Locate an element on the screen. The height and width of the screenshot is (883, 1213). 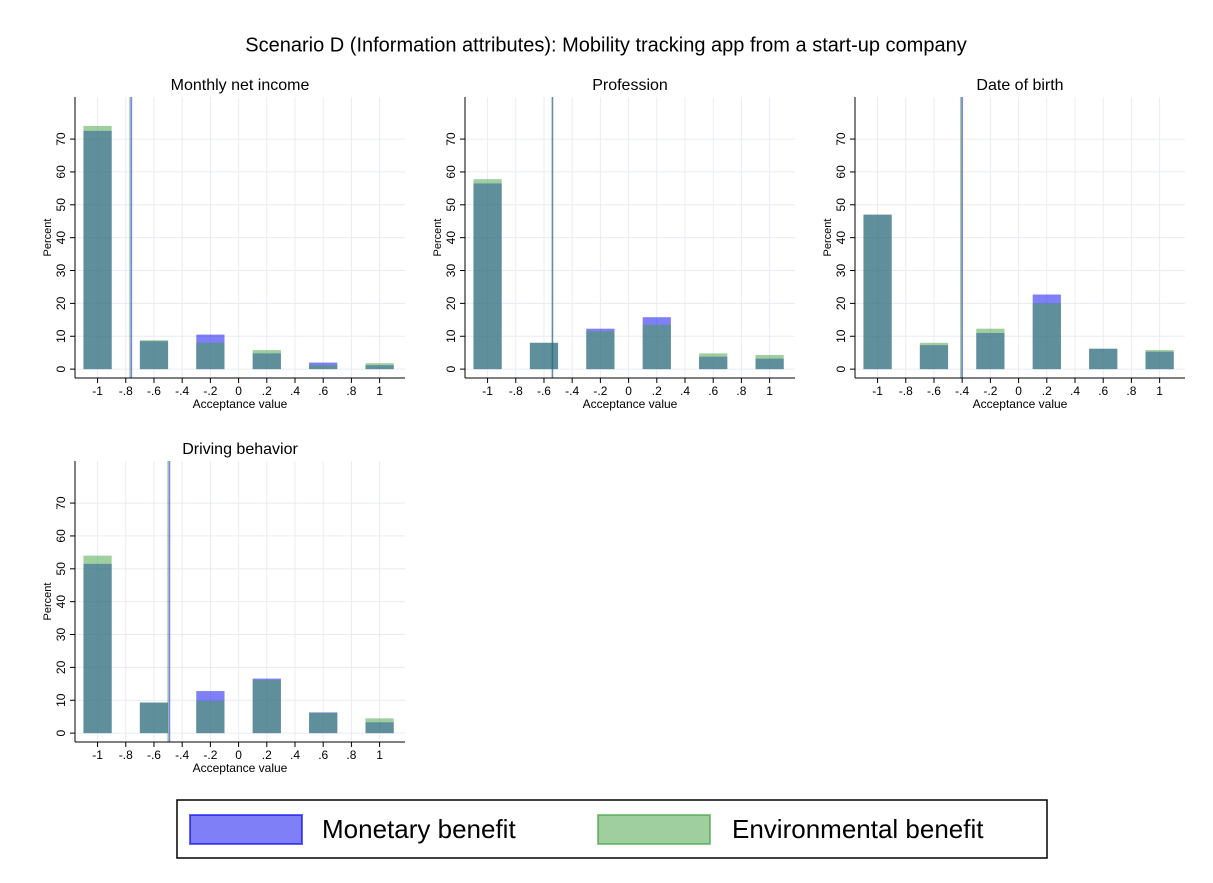
chart-title: Date of birth is located at coordinates (1019, 85).